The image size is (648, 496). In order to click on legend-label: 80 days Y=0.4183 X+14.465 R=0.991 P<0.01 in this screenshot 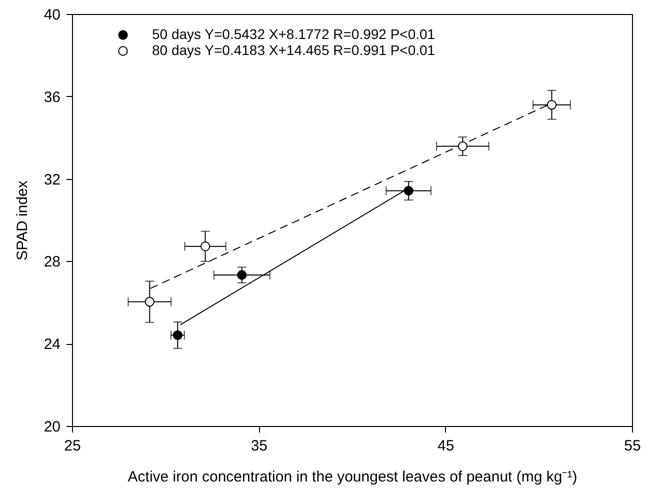, I will do `click(294, 50)`.